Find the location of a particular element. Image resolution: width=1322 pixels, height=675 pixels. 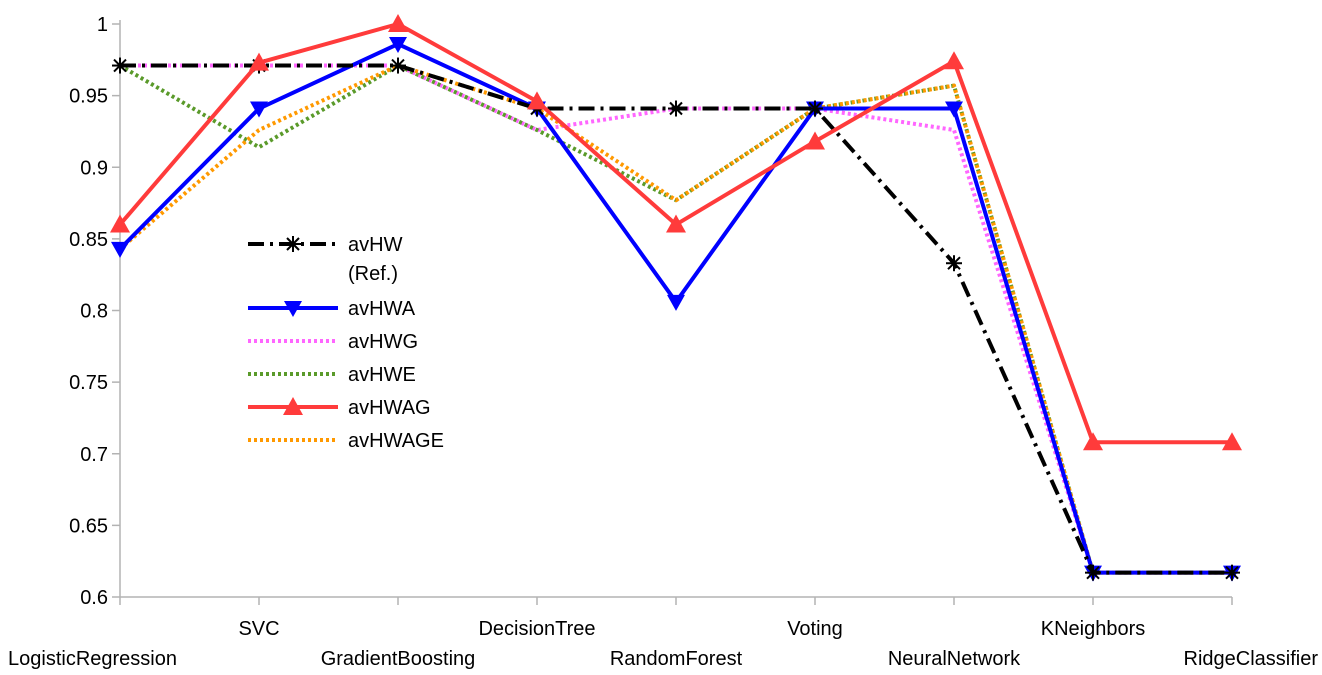

x-tick-label: SVC is located at coordinates (258, 629).